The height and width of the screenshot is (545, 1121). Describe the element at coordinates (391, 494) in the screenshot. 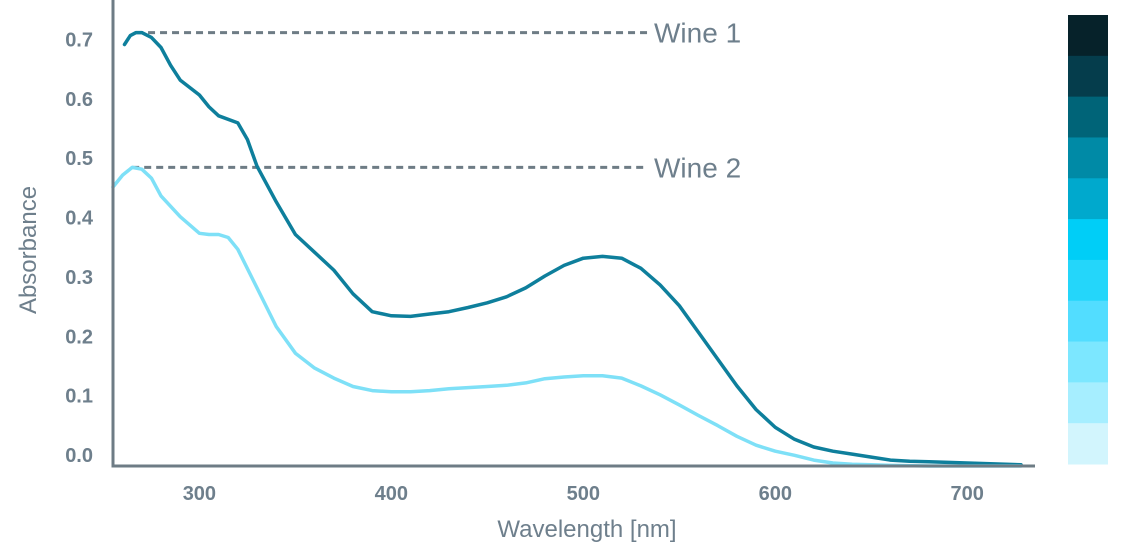

I see `x-tick-label: 400` at that location.